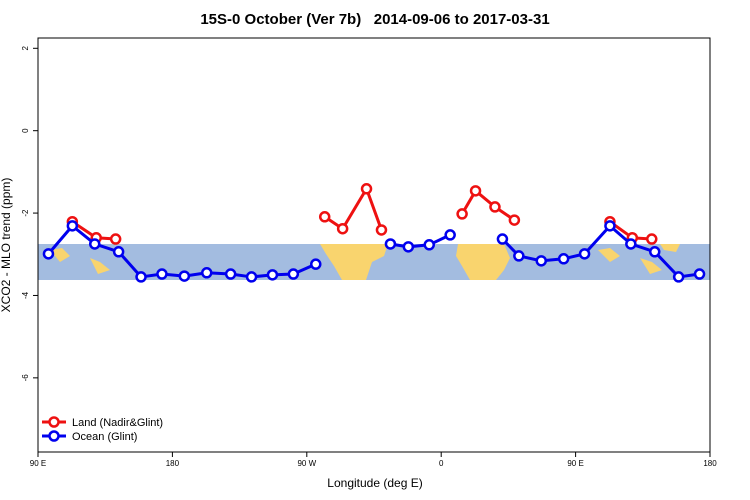 The image size is (750, 500). I want to click on y-axis-label: XCO2 - MLO trend (ppm), so click(6, 245).